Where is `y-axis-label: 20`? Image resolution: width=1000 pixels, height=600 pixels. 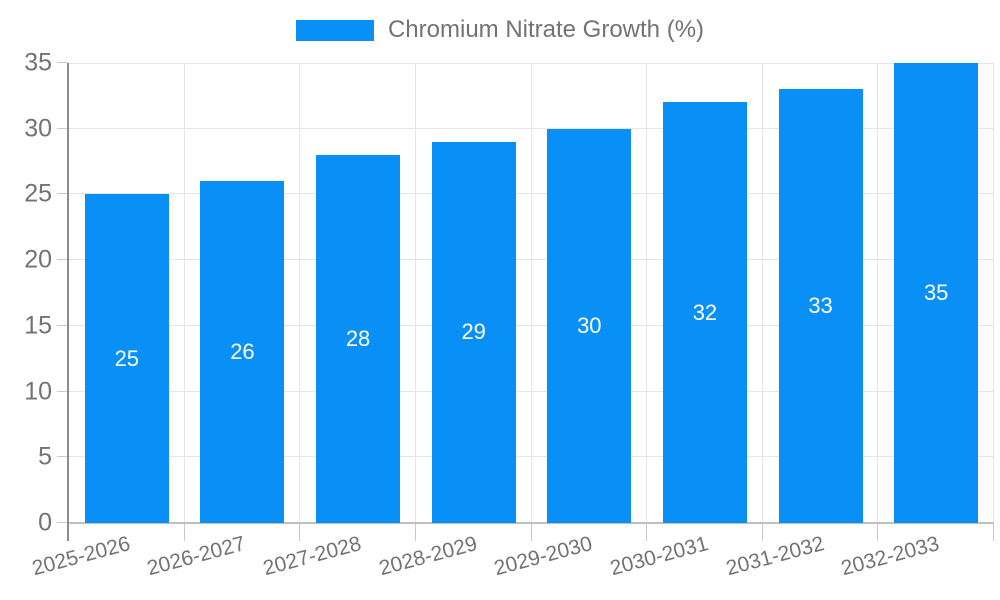
y-axis-label: 20 is located at coordinates (38, 259).